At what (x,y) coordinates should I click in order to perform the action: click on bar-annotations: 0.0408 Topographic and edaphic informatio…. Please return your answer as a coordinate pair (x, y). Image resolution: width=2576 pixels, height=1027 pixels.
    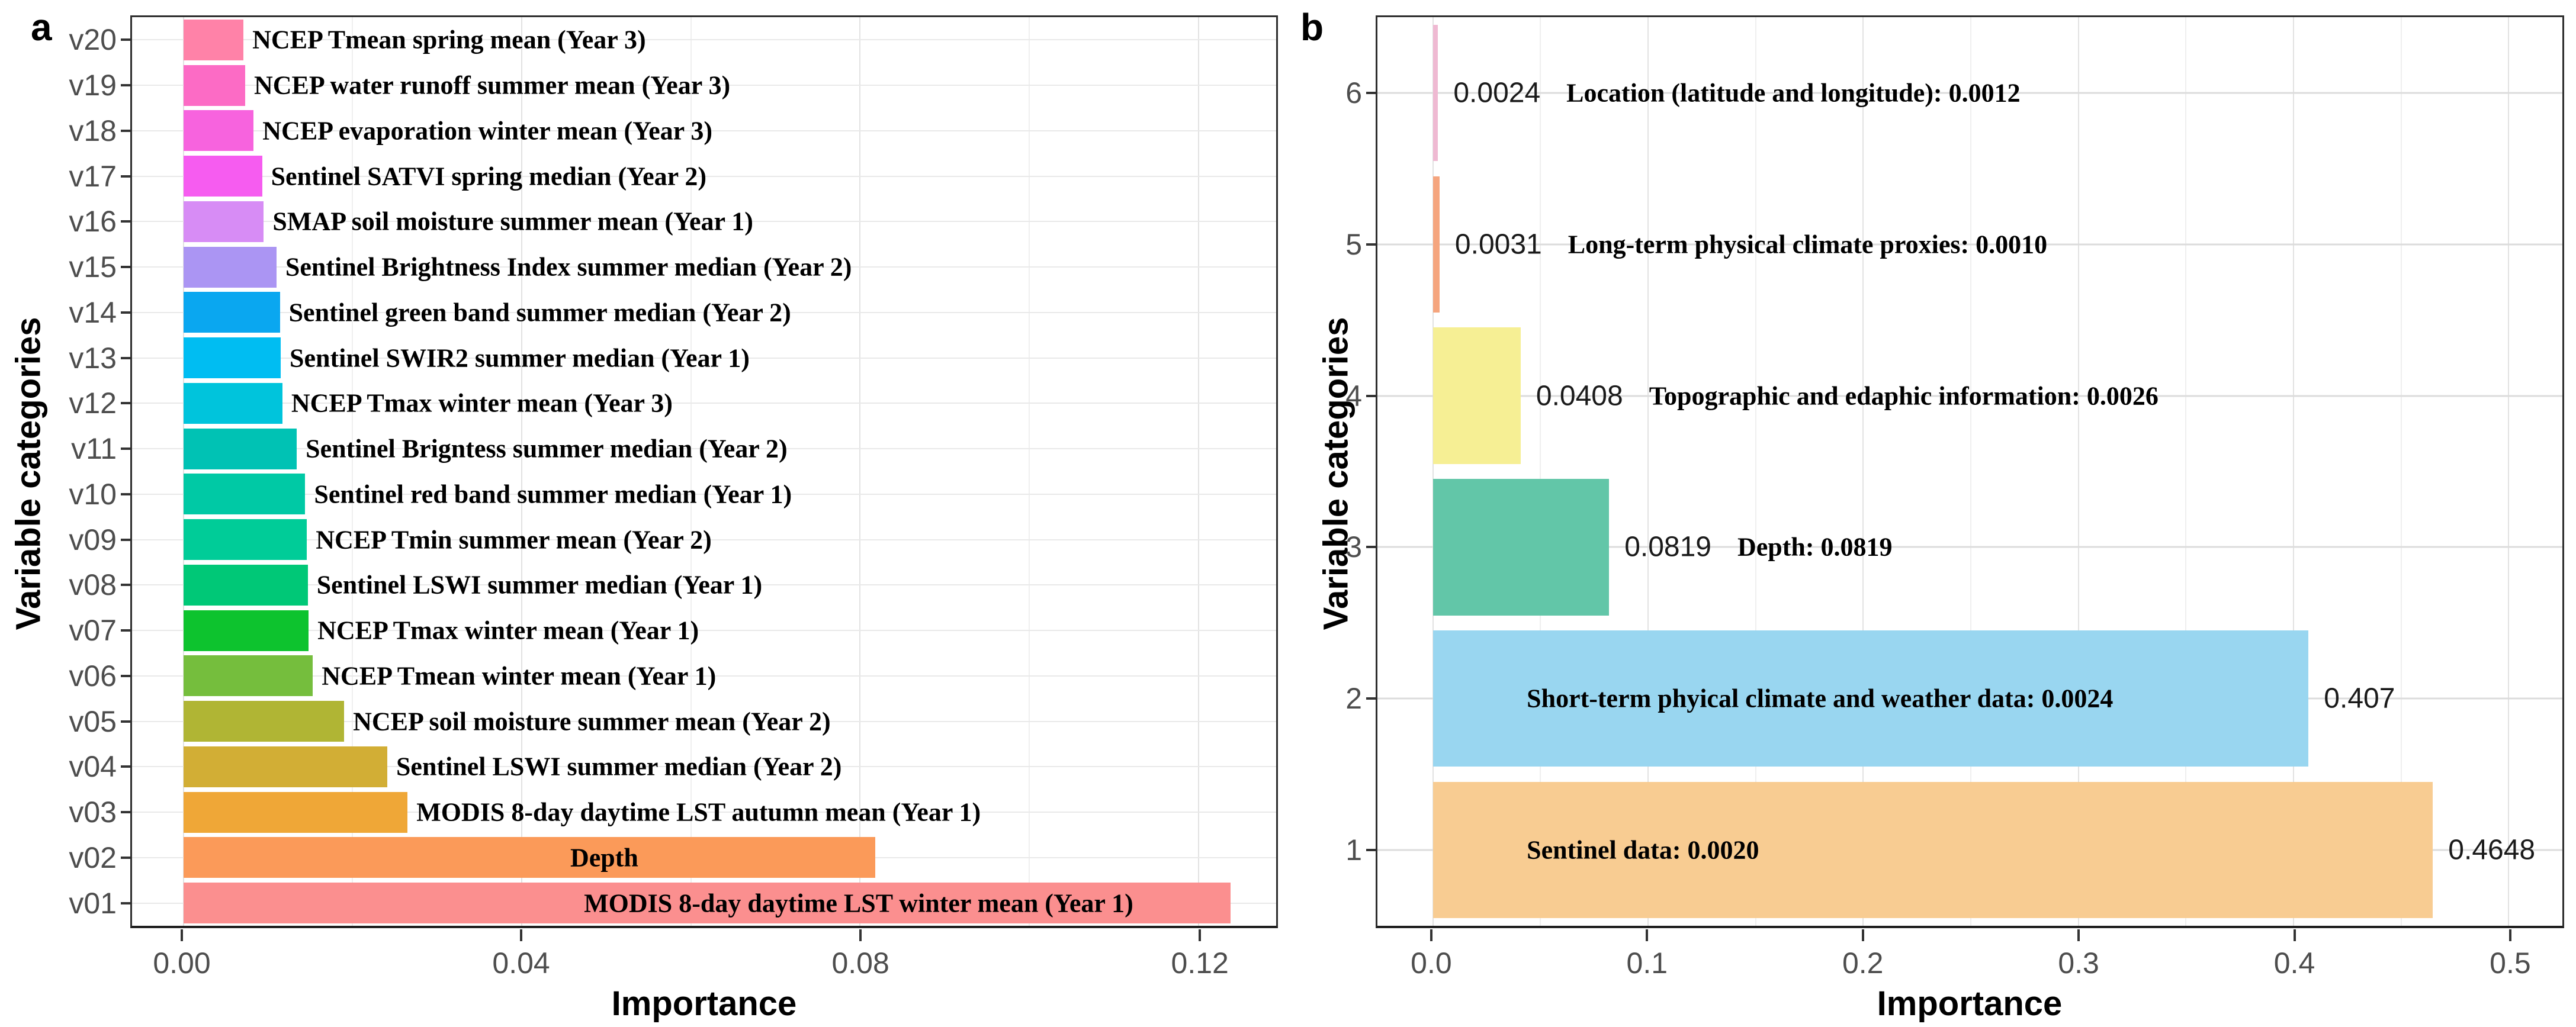
    Looking at the image, I should click on (1847, 395).